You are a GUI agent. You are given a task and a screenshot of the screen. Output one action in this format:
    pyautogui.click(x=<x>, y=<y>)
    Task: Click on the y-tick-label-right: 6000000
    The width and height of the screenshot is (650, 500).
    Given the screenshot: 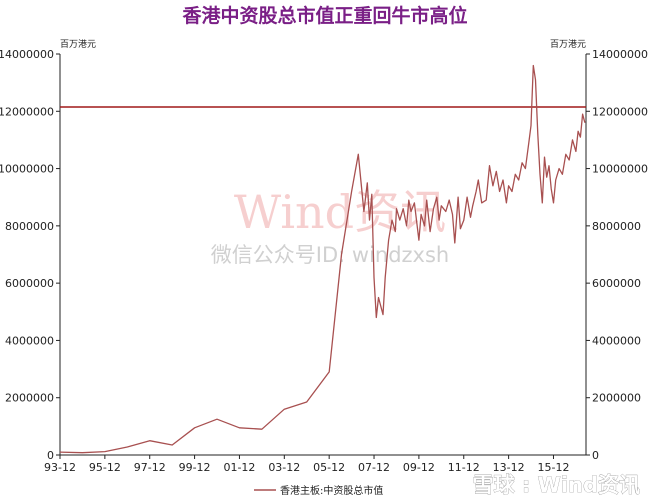 What is the action you would take?
    pyautogui.click(x=616, y=283)
    